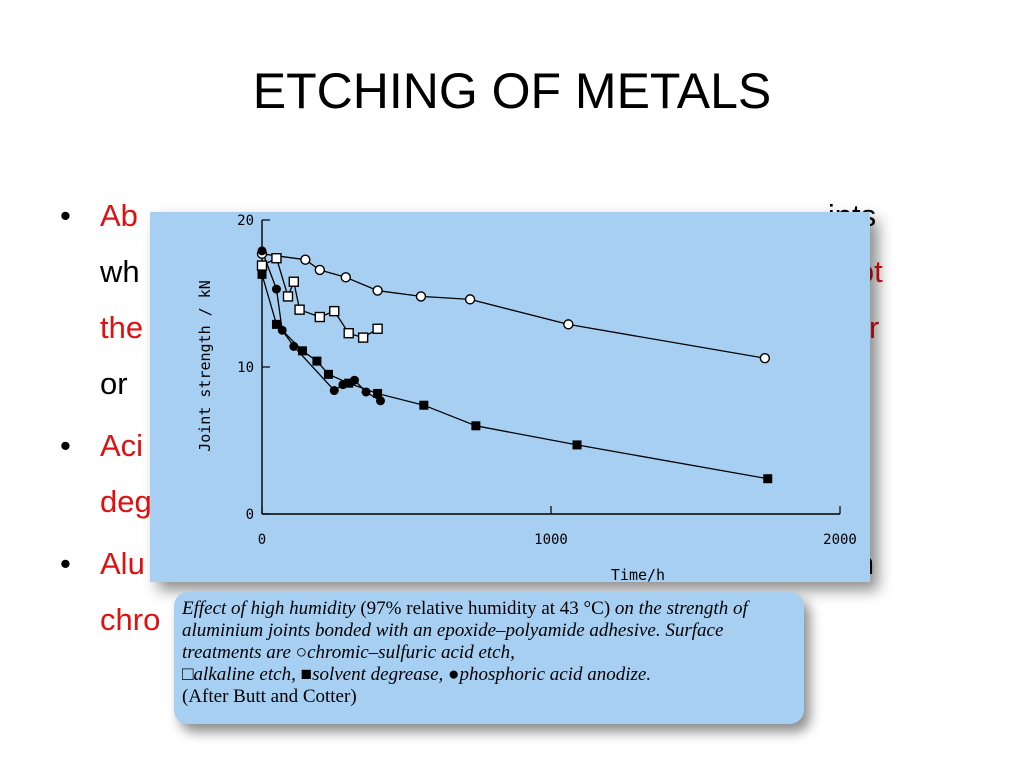 Image resolution: width=1024 pixels, height=768 pixels. Describe the element at coordinates (512, 91) in the screenshot. I see `slide-title: ETCHING OF METALS` at that location.